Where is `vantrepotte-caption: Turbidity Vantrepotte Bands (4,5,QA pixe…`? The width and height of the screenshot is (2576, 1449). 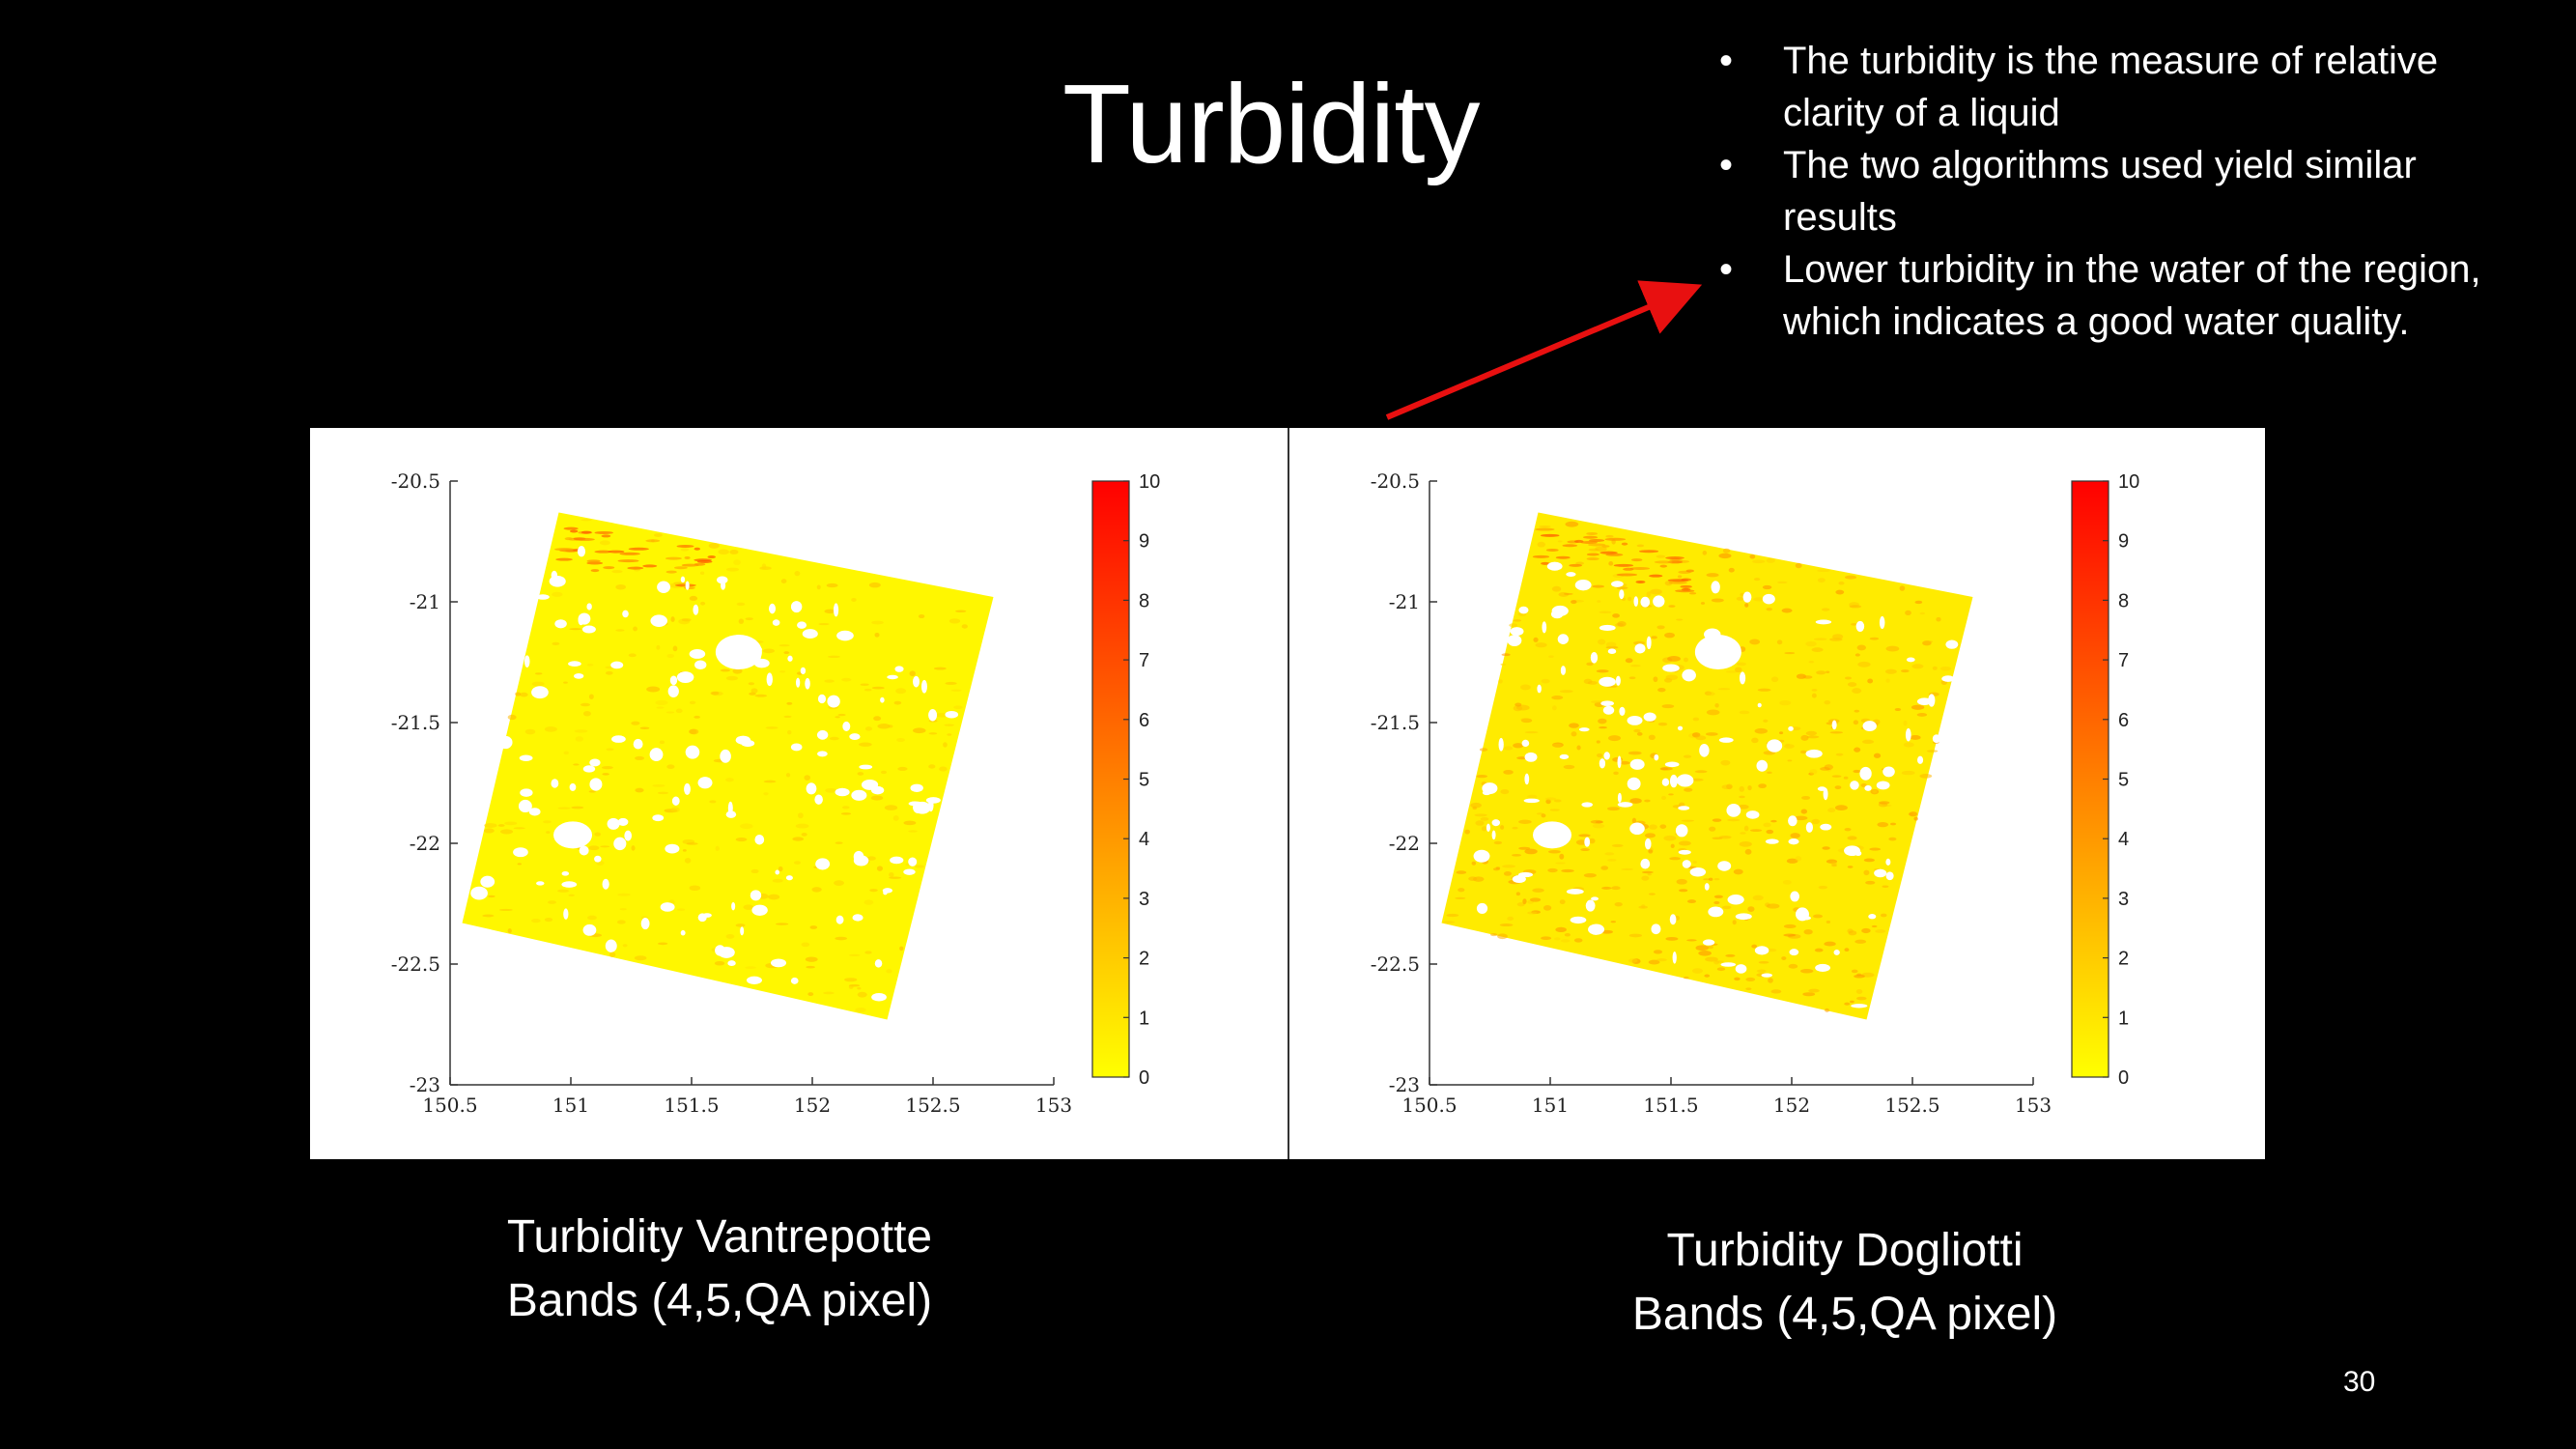
vantrepotte-caption: Turbidity Vantrepotte Bands (4,5,QA pixe… is located at coordinates (720, 1269).